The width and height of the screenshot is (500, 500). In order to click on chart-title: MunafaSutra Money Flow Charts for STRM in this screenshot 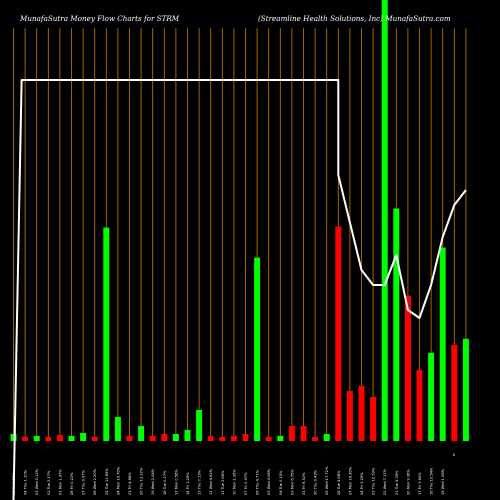, I will do `click(99, 18)`.